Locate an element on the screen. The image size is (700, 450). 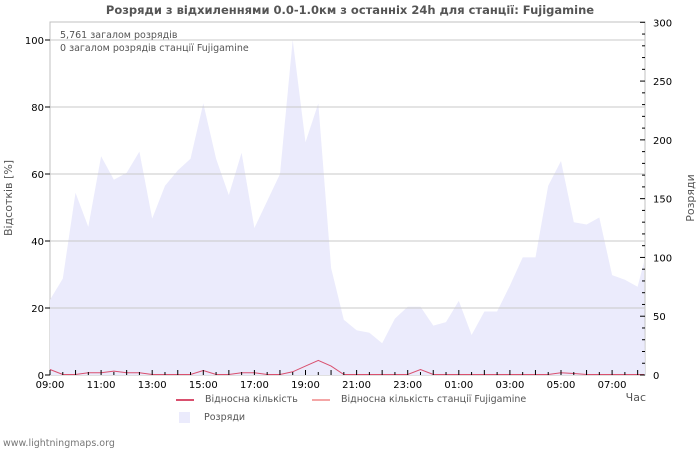
legend-station-relative-count: Відносна кількість станції Fujigamine is located at coordinates (419, 399).